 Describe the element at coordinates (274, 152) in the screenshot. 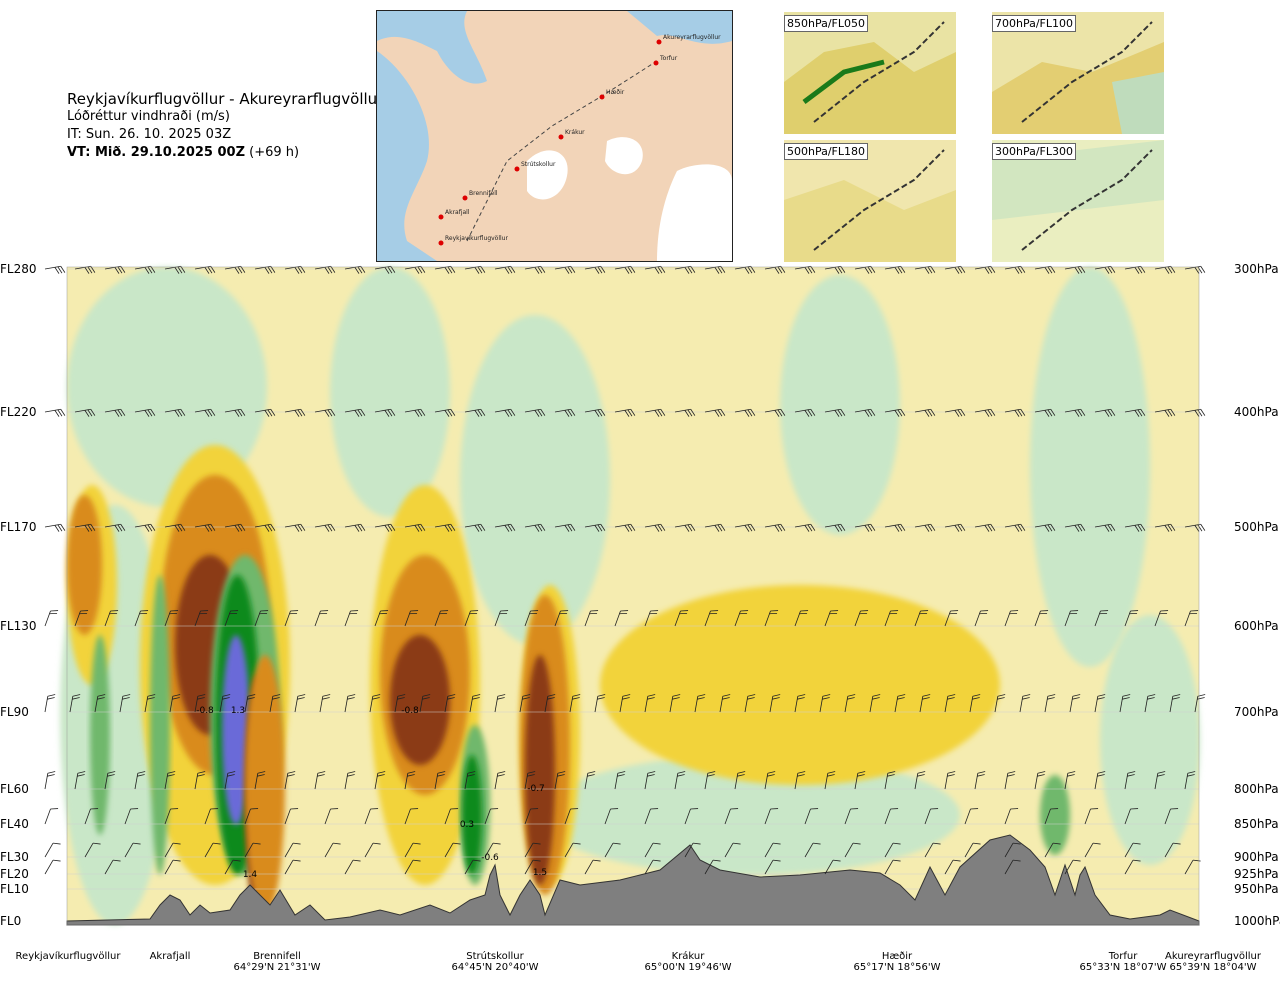

I see `valid-time-offset: (+69 h)` at that location.